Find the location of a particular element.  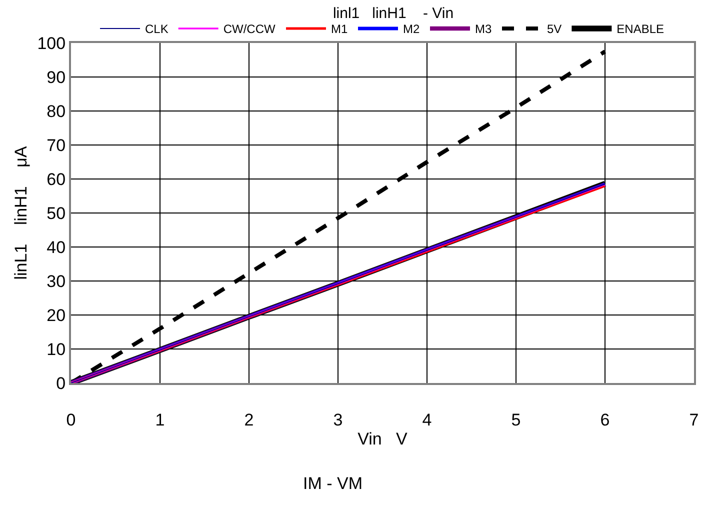

y-tick-label: 0 is located at coordinates (61, 383).